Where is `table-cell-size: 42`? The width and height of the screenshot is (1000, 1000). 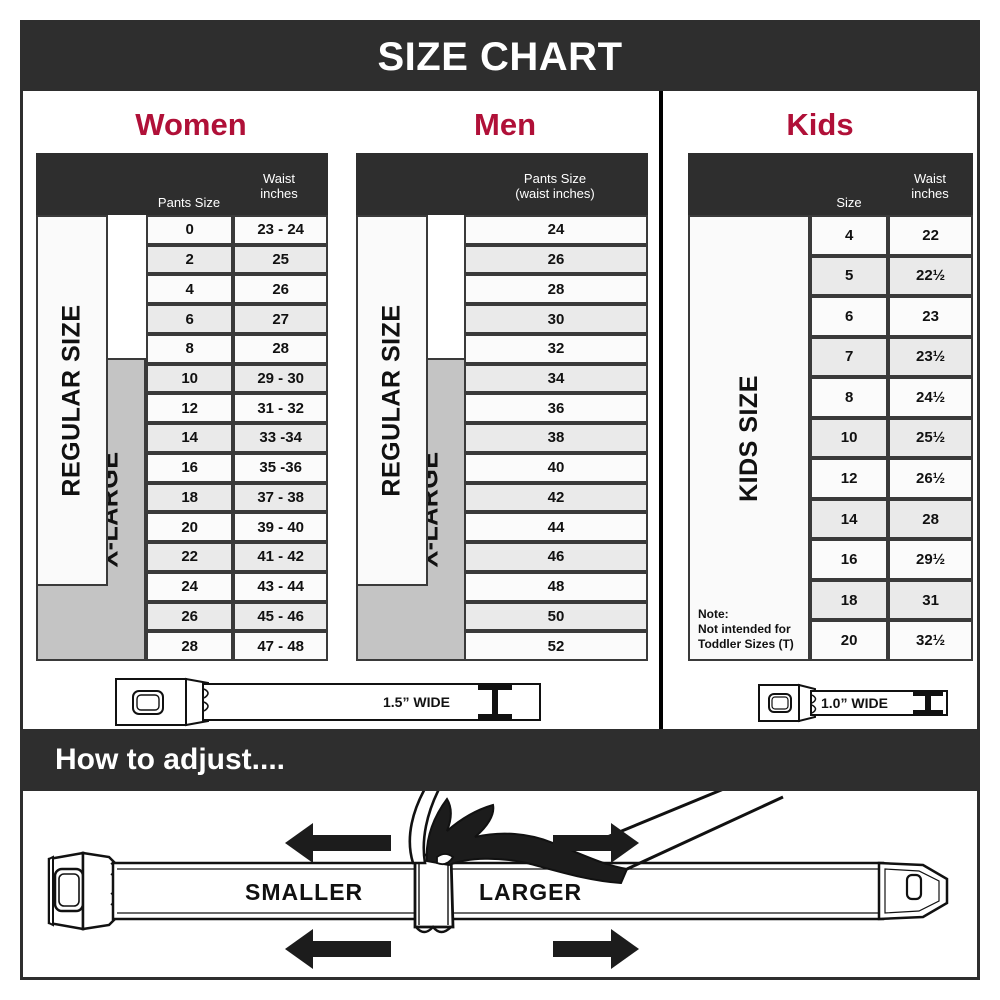
table-cell-size: 42 is located at coordinates (556, 497).